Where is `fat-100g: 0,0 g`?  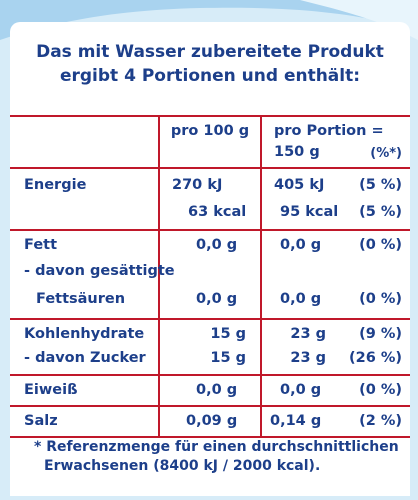
fat-100g: 0,0 g is located at coordinates (217, 245).